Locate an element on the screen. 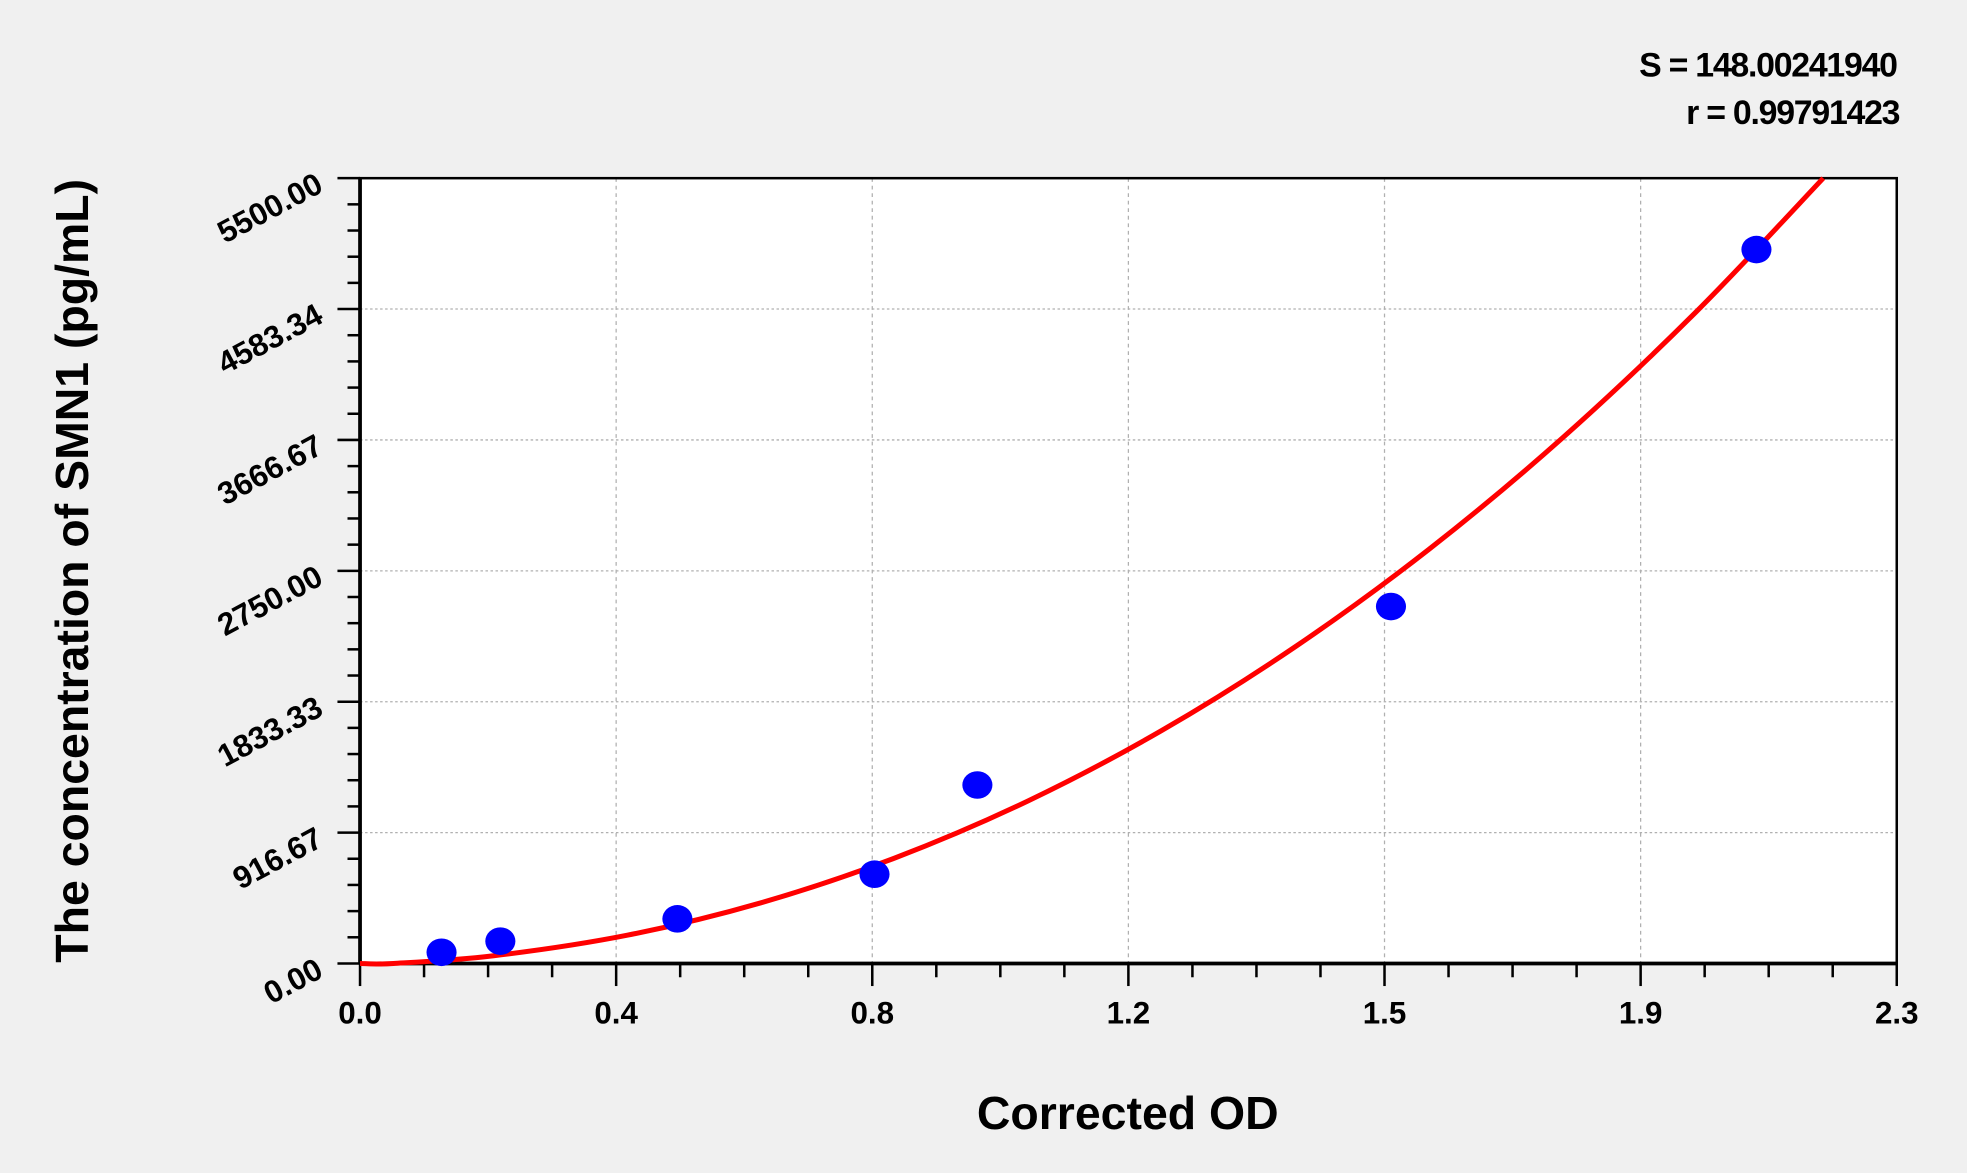 Image resolution: width=1967 pixels, height=1173 pixels. y-tick-label: 2750.00 is located at coordinates (270, 601).